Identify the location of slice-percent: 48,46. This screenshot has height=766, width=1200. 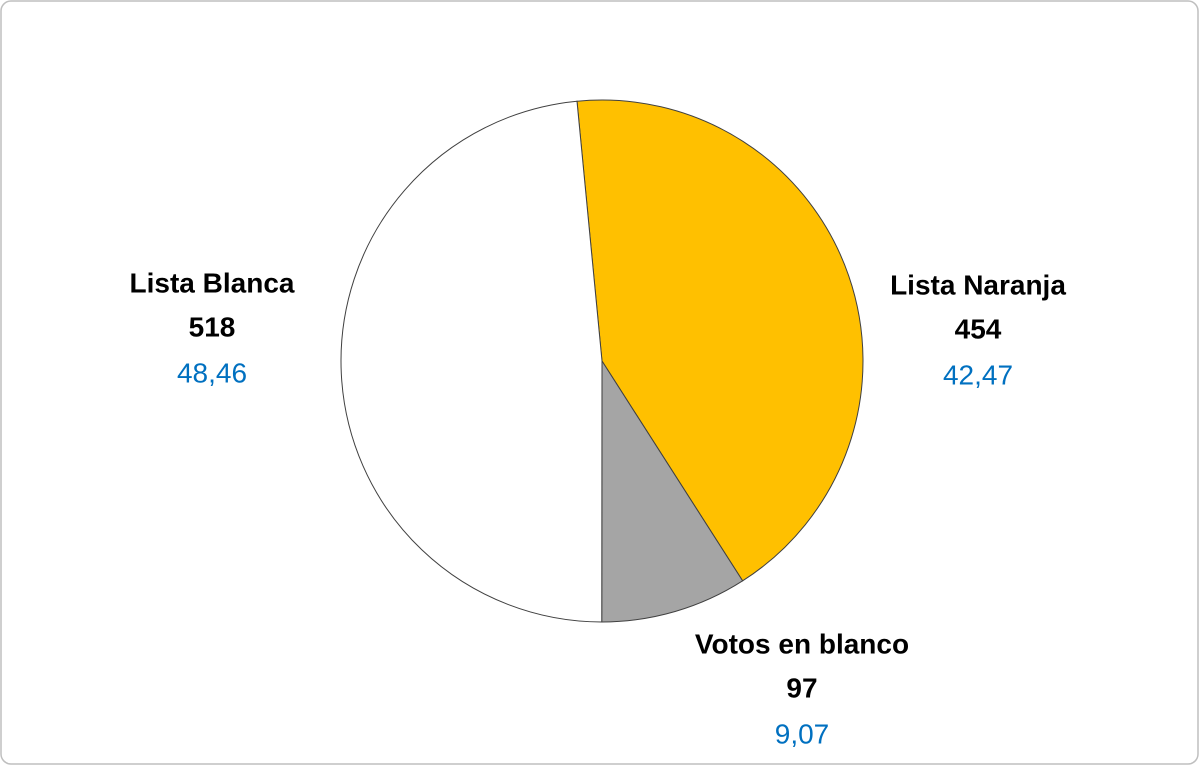
(212, 372).